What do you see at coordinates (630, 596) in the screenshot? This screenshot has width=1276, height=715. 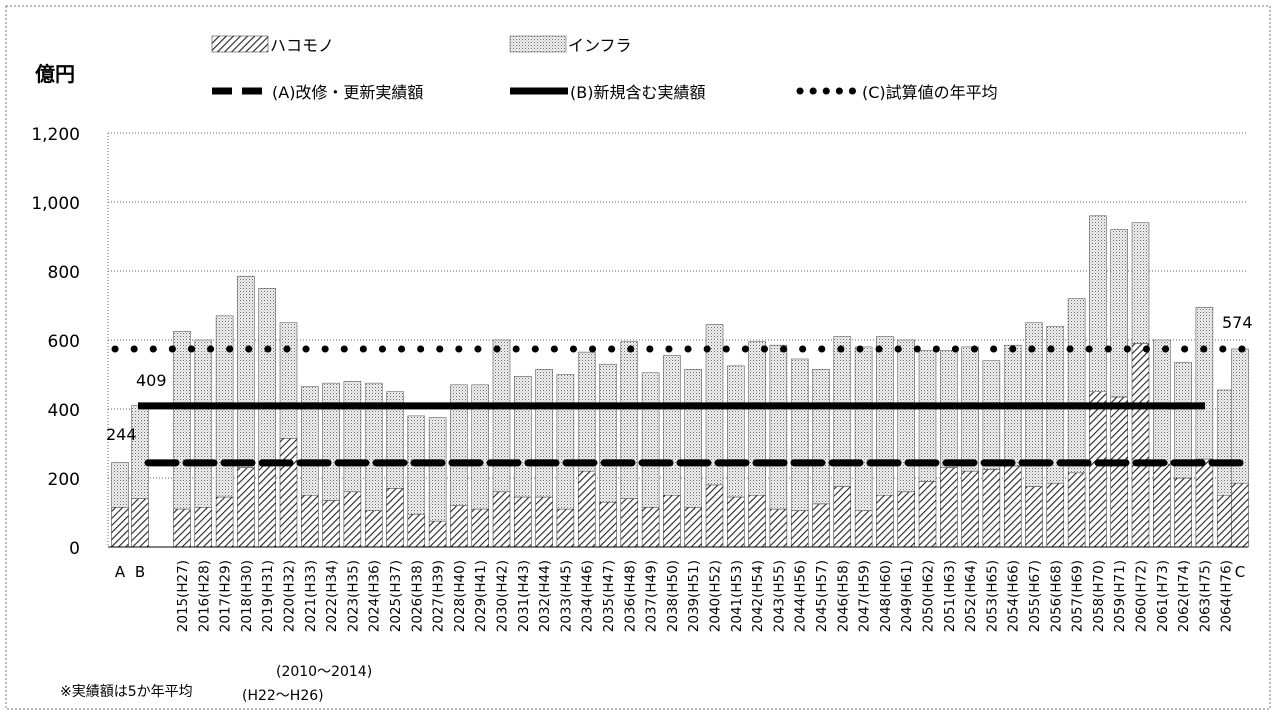 I see `x-tick-label: 2036(H48)` at bounding box center [630, 596].